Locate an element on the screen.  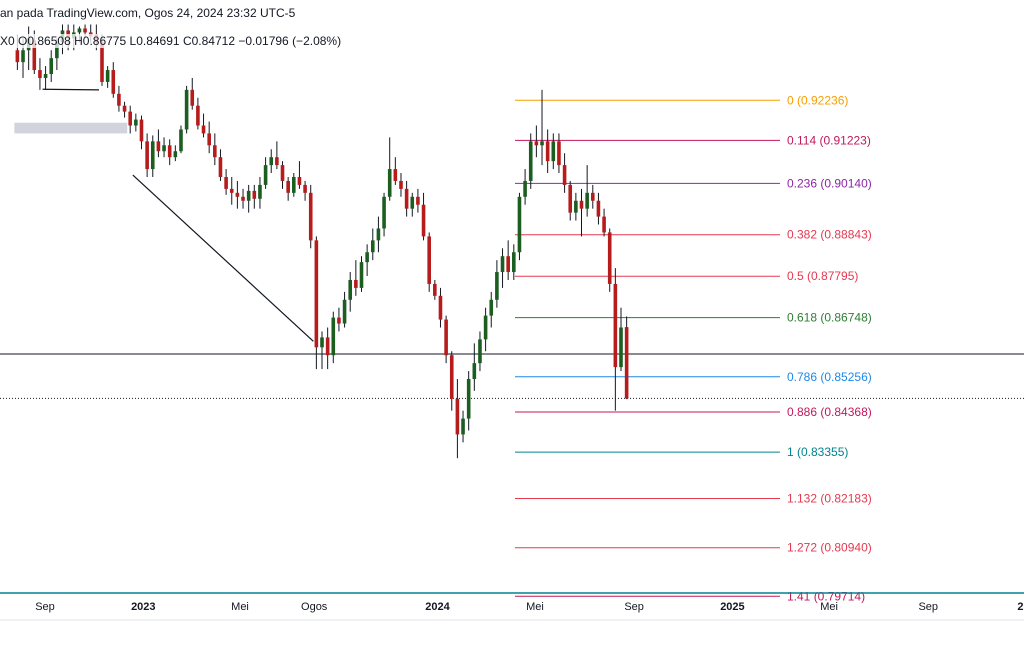
close-value: 0.84712 is located at coordinates (213, 41).